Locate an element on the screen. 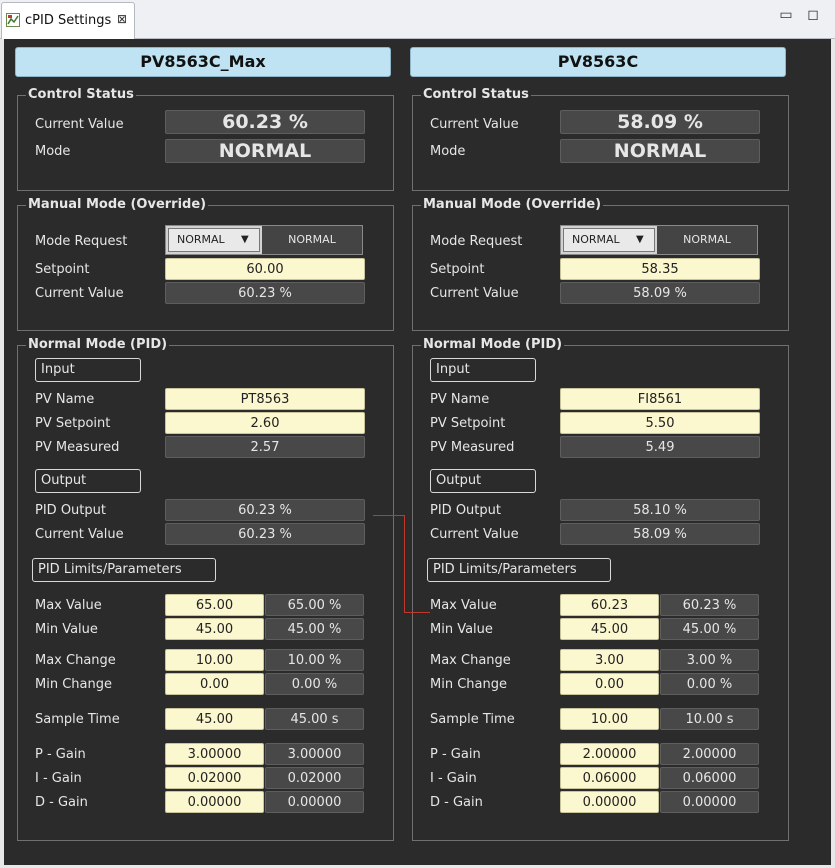 The height and width of the screenshot is (868, 835). pv-setpoint-input: 2.60 is located at coordinates (265, 423).